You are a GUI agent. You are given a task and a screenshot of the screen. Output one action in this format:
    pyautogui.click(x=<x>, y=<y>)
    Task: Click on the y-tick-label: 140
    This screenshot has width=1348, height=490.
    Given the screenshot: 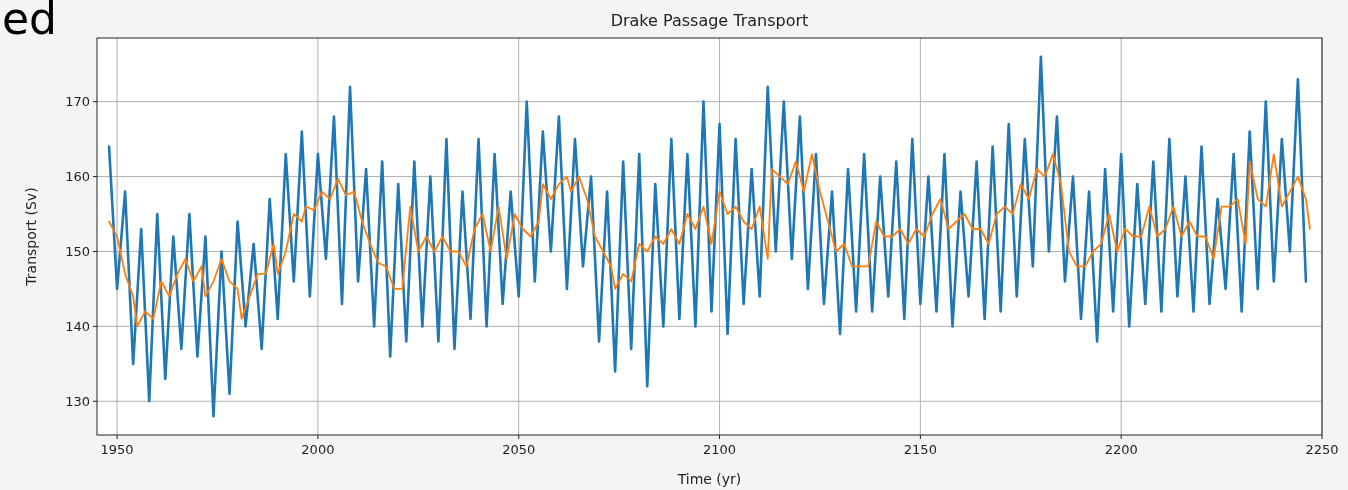 What is the action you would take?
    pyautogui.click(x=77, y=326)
    